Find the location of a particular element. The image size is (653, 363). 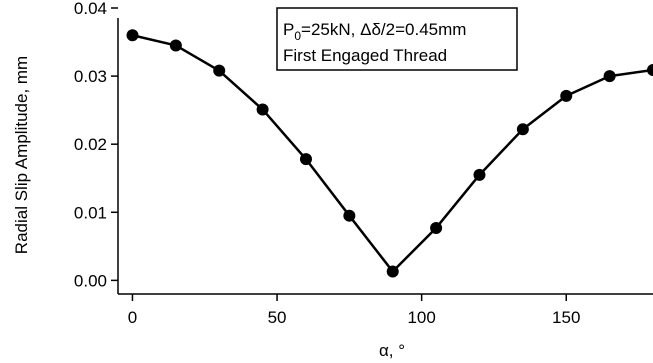

annotation-params: =25kN, Δδ/2=0.45mm is located at coordinates (383, 29).